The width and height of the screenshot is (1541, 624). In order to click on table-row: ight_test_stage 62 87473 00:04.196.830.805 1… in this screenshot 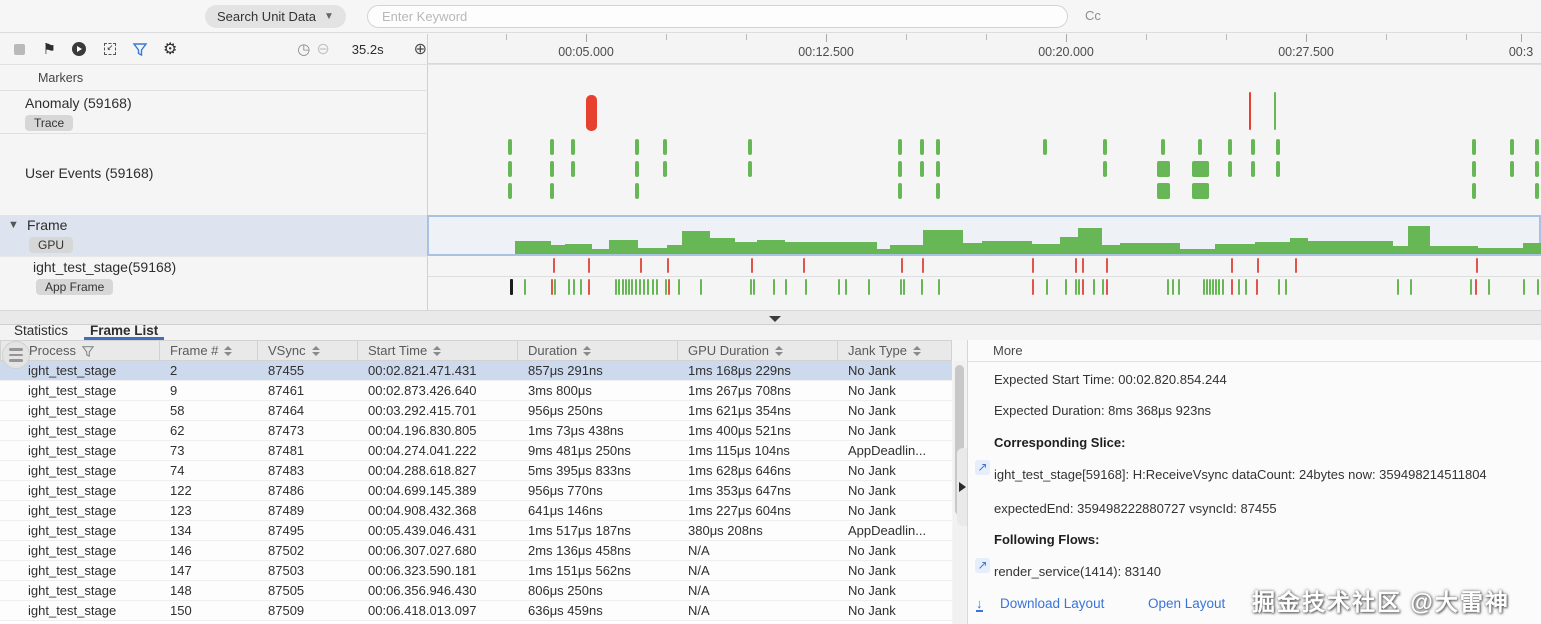, I will do `click(476, 431)`.